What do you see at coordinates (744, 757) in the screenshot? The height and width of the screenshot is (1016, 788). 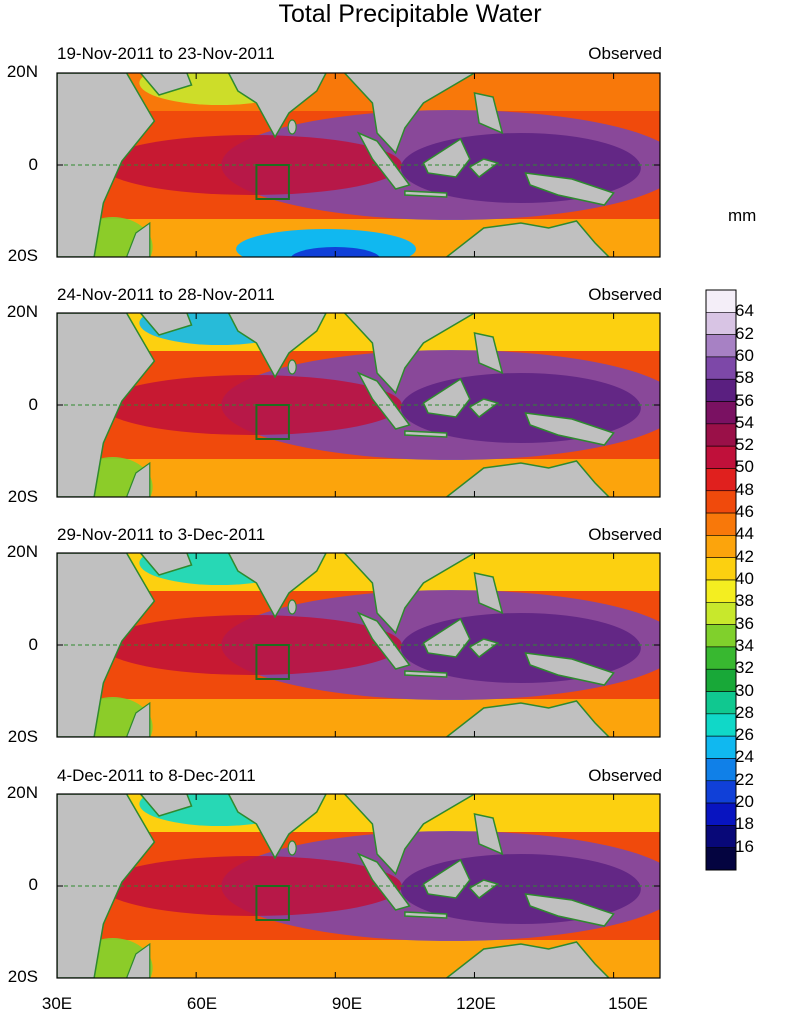 I see `colorbar-label: 24` at bounding box center [744, 757].